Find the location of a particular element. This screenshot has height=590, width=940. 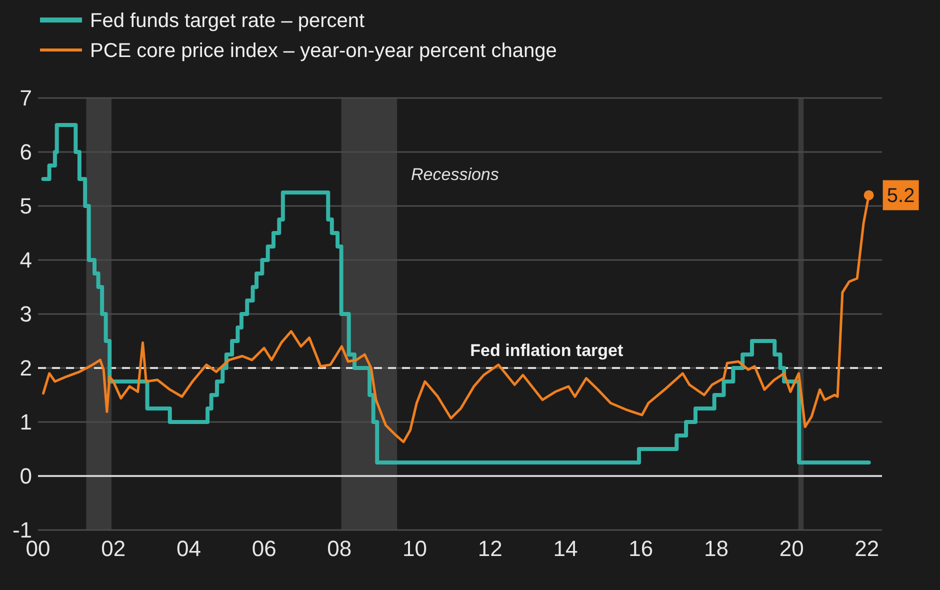

x-tick-label: 18 is located at coordinates (716, 548).